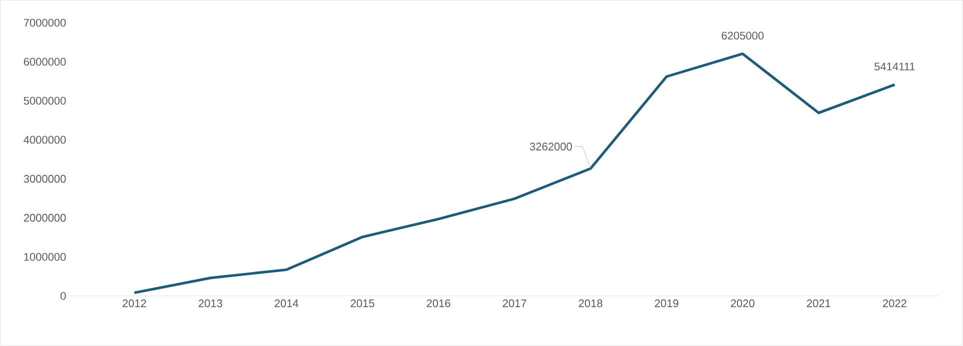 This screenshot has height=346, width=963. Describe the element at coordinates (45, 140) in the screenshot. I see `y-tick-label: 4000000` at that location.